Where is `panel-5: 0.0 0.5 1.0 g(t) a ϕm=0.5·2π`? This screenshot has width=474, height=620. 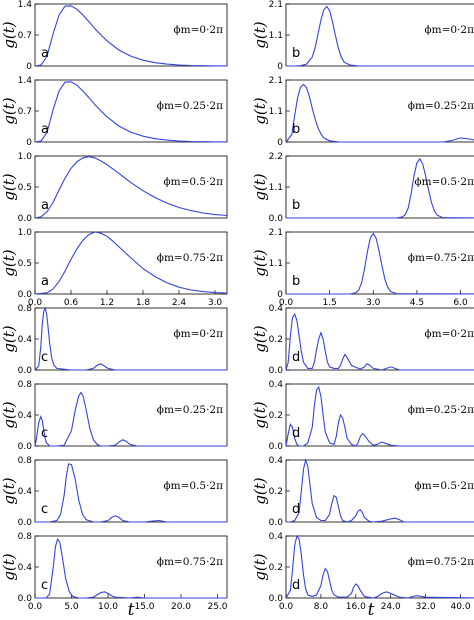 panel-5: 0.0 0.5 1.0 g(t) a ϕm=0.5·2π is located at coordinates (114, 188).